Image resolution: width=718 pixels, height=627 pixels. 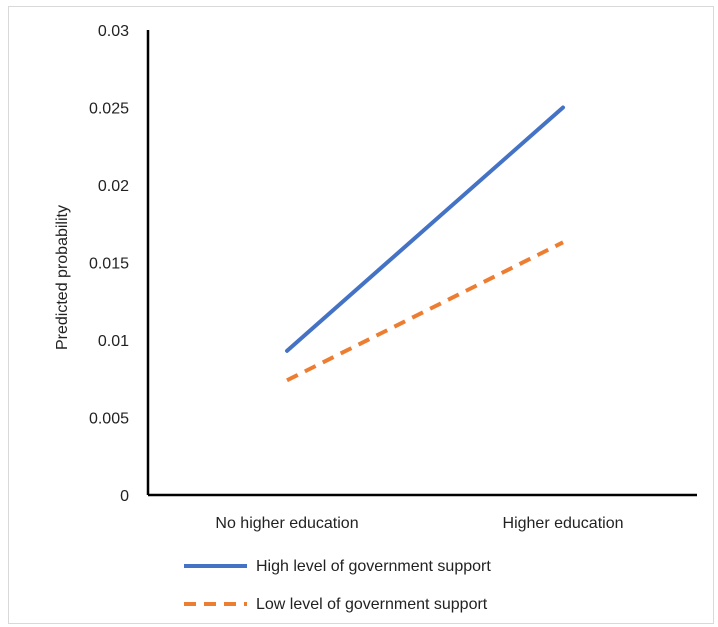 I want to click on x-category-label: No higher education, so click(x=286, y=523).